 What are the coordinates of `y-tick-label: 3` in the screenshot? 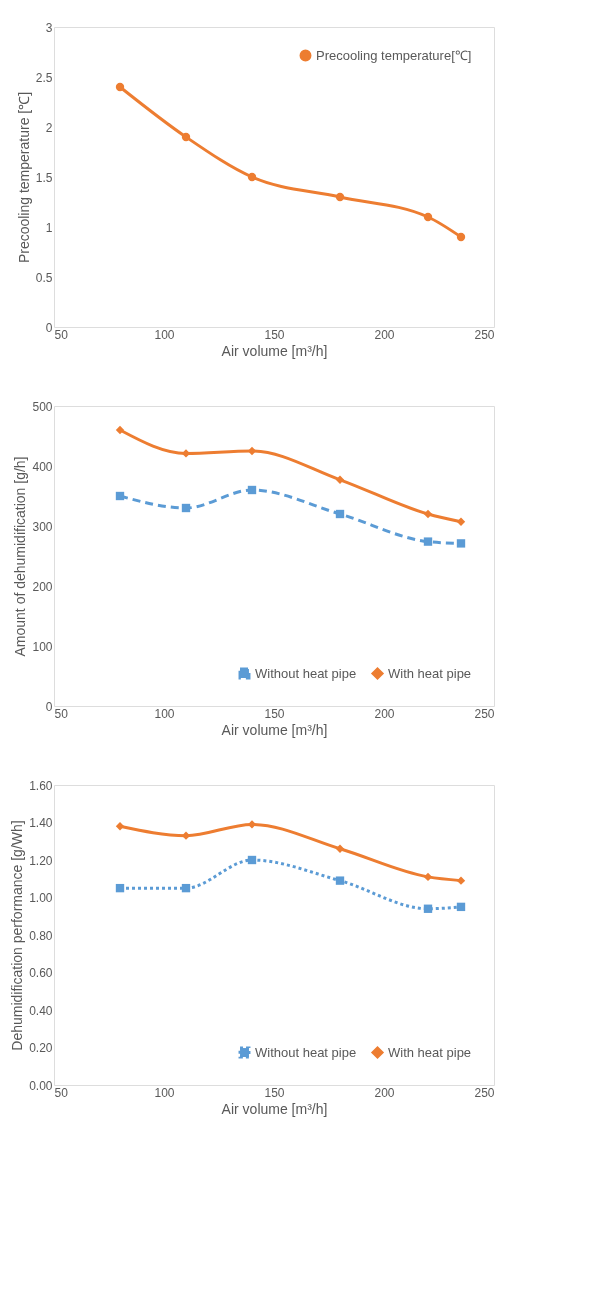 It's located at (49, 27).